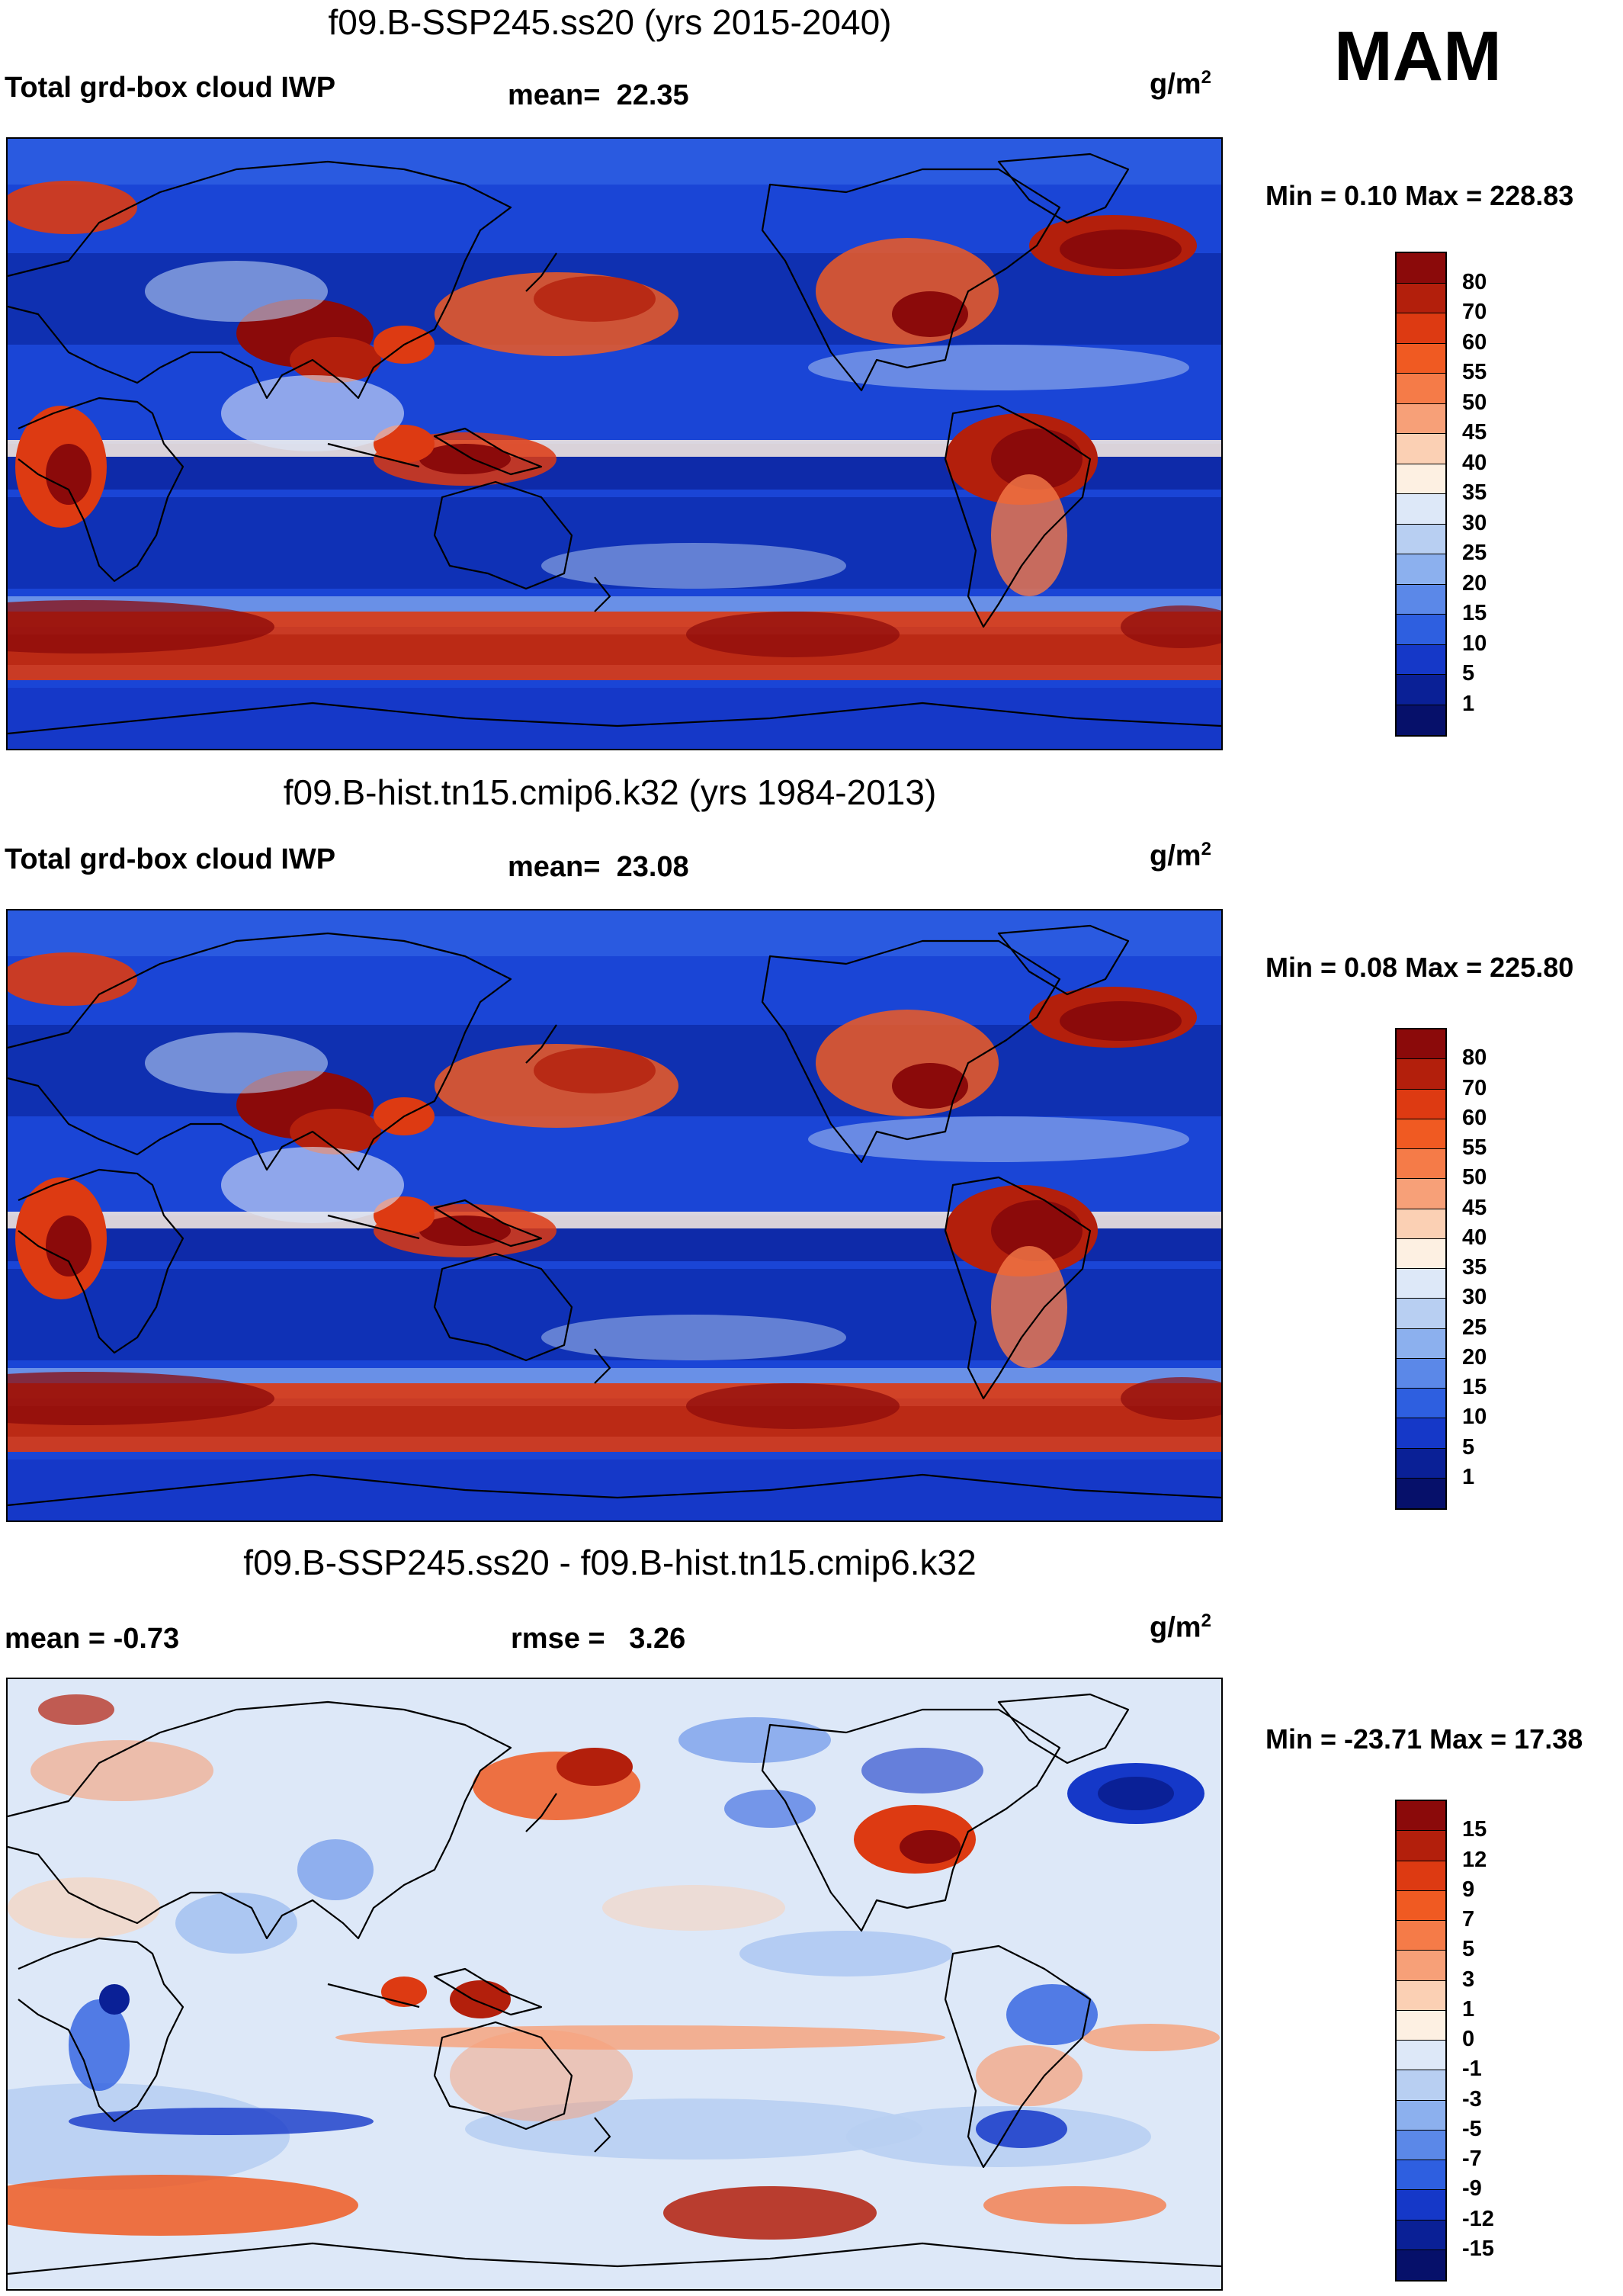  What do you see at coordinates (1474, 583) in the screenshot?
I see `colorbar-tick-label: 20` at bounding box center [1474, 583].